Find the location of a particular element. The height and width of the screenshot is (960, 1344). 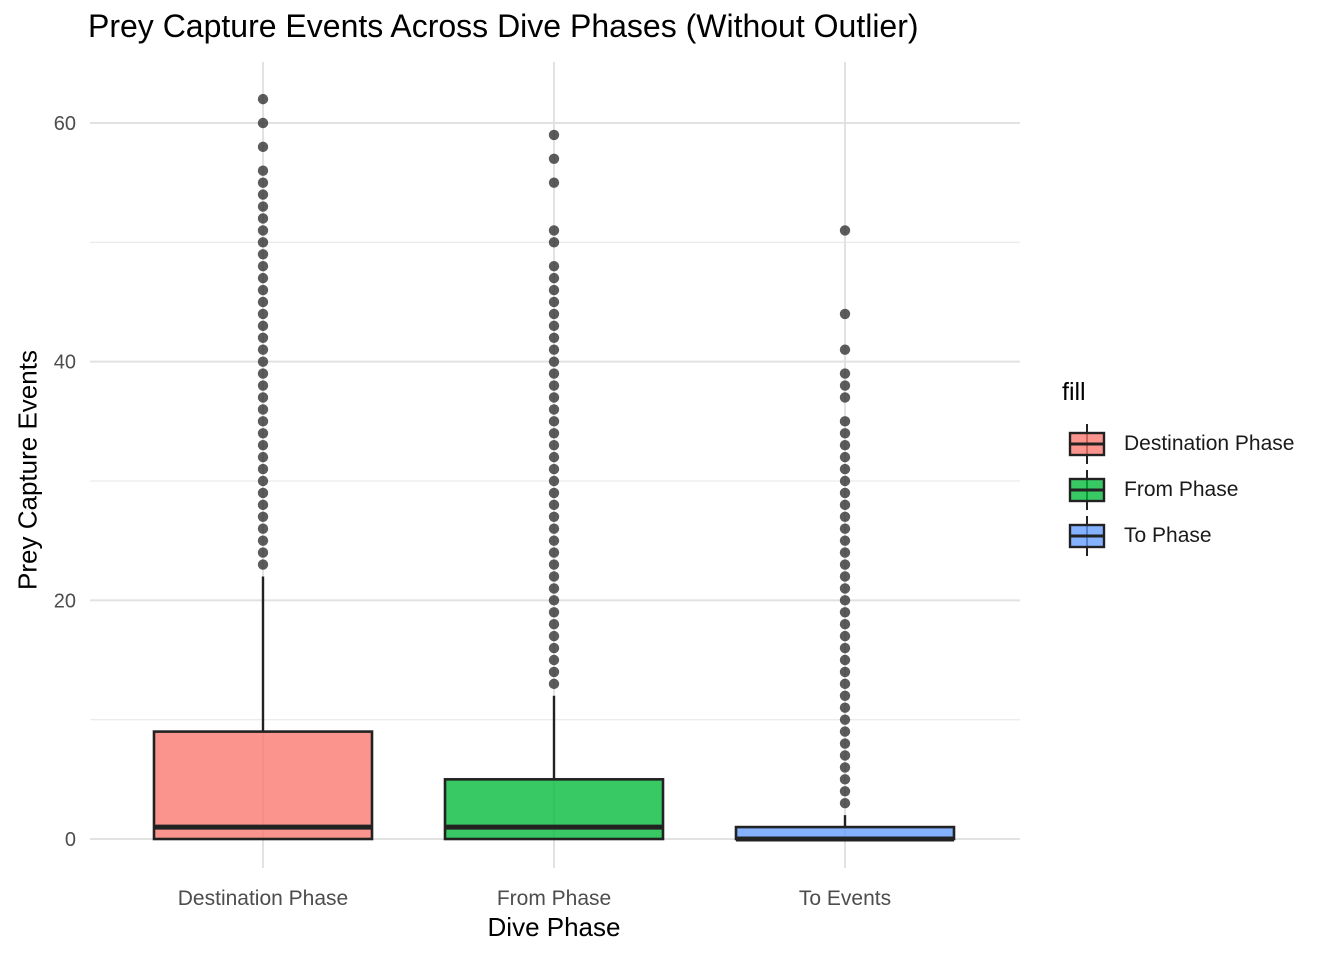

legend-keys is located at coordinates (1087, 490).